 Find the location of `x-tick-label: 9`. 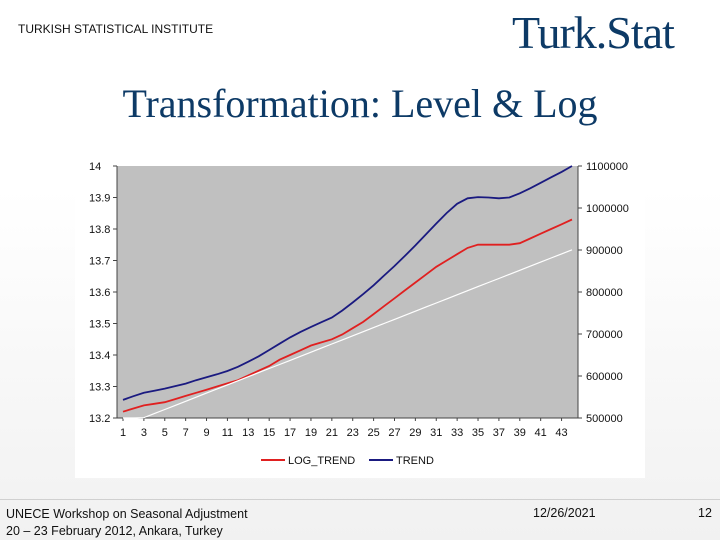

x-tick-label: 9 is located at coordinates (206, 433).